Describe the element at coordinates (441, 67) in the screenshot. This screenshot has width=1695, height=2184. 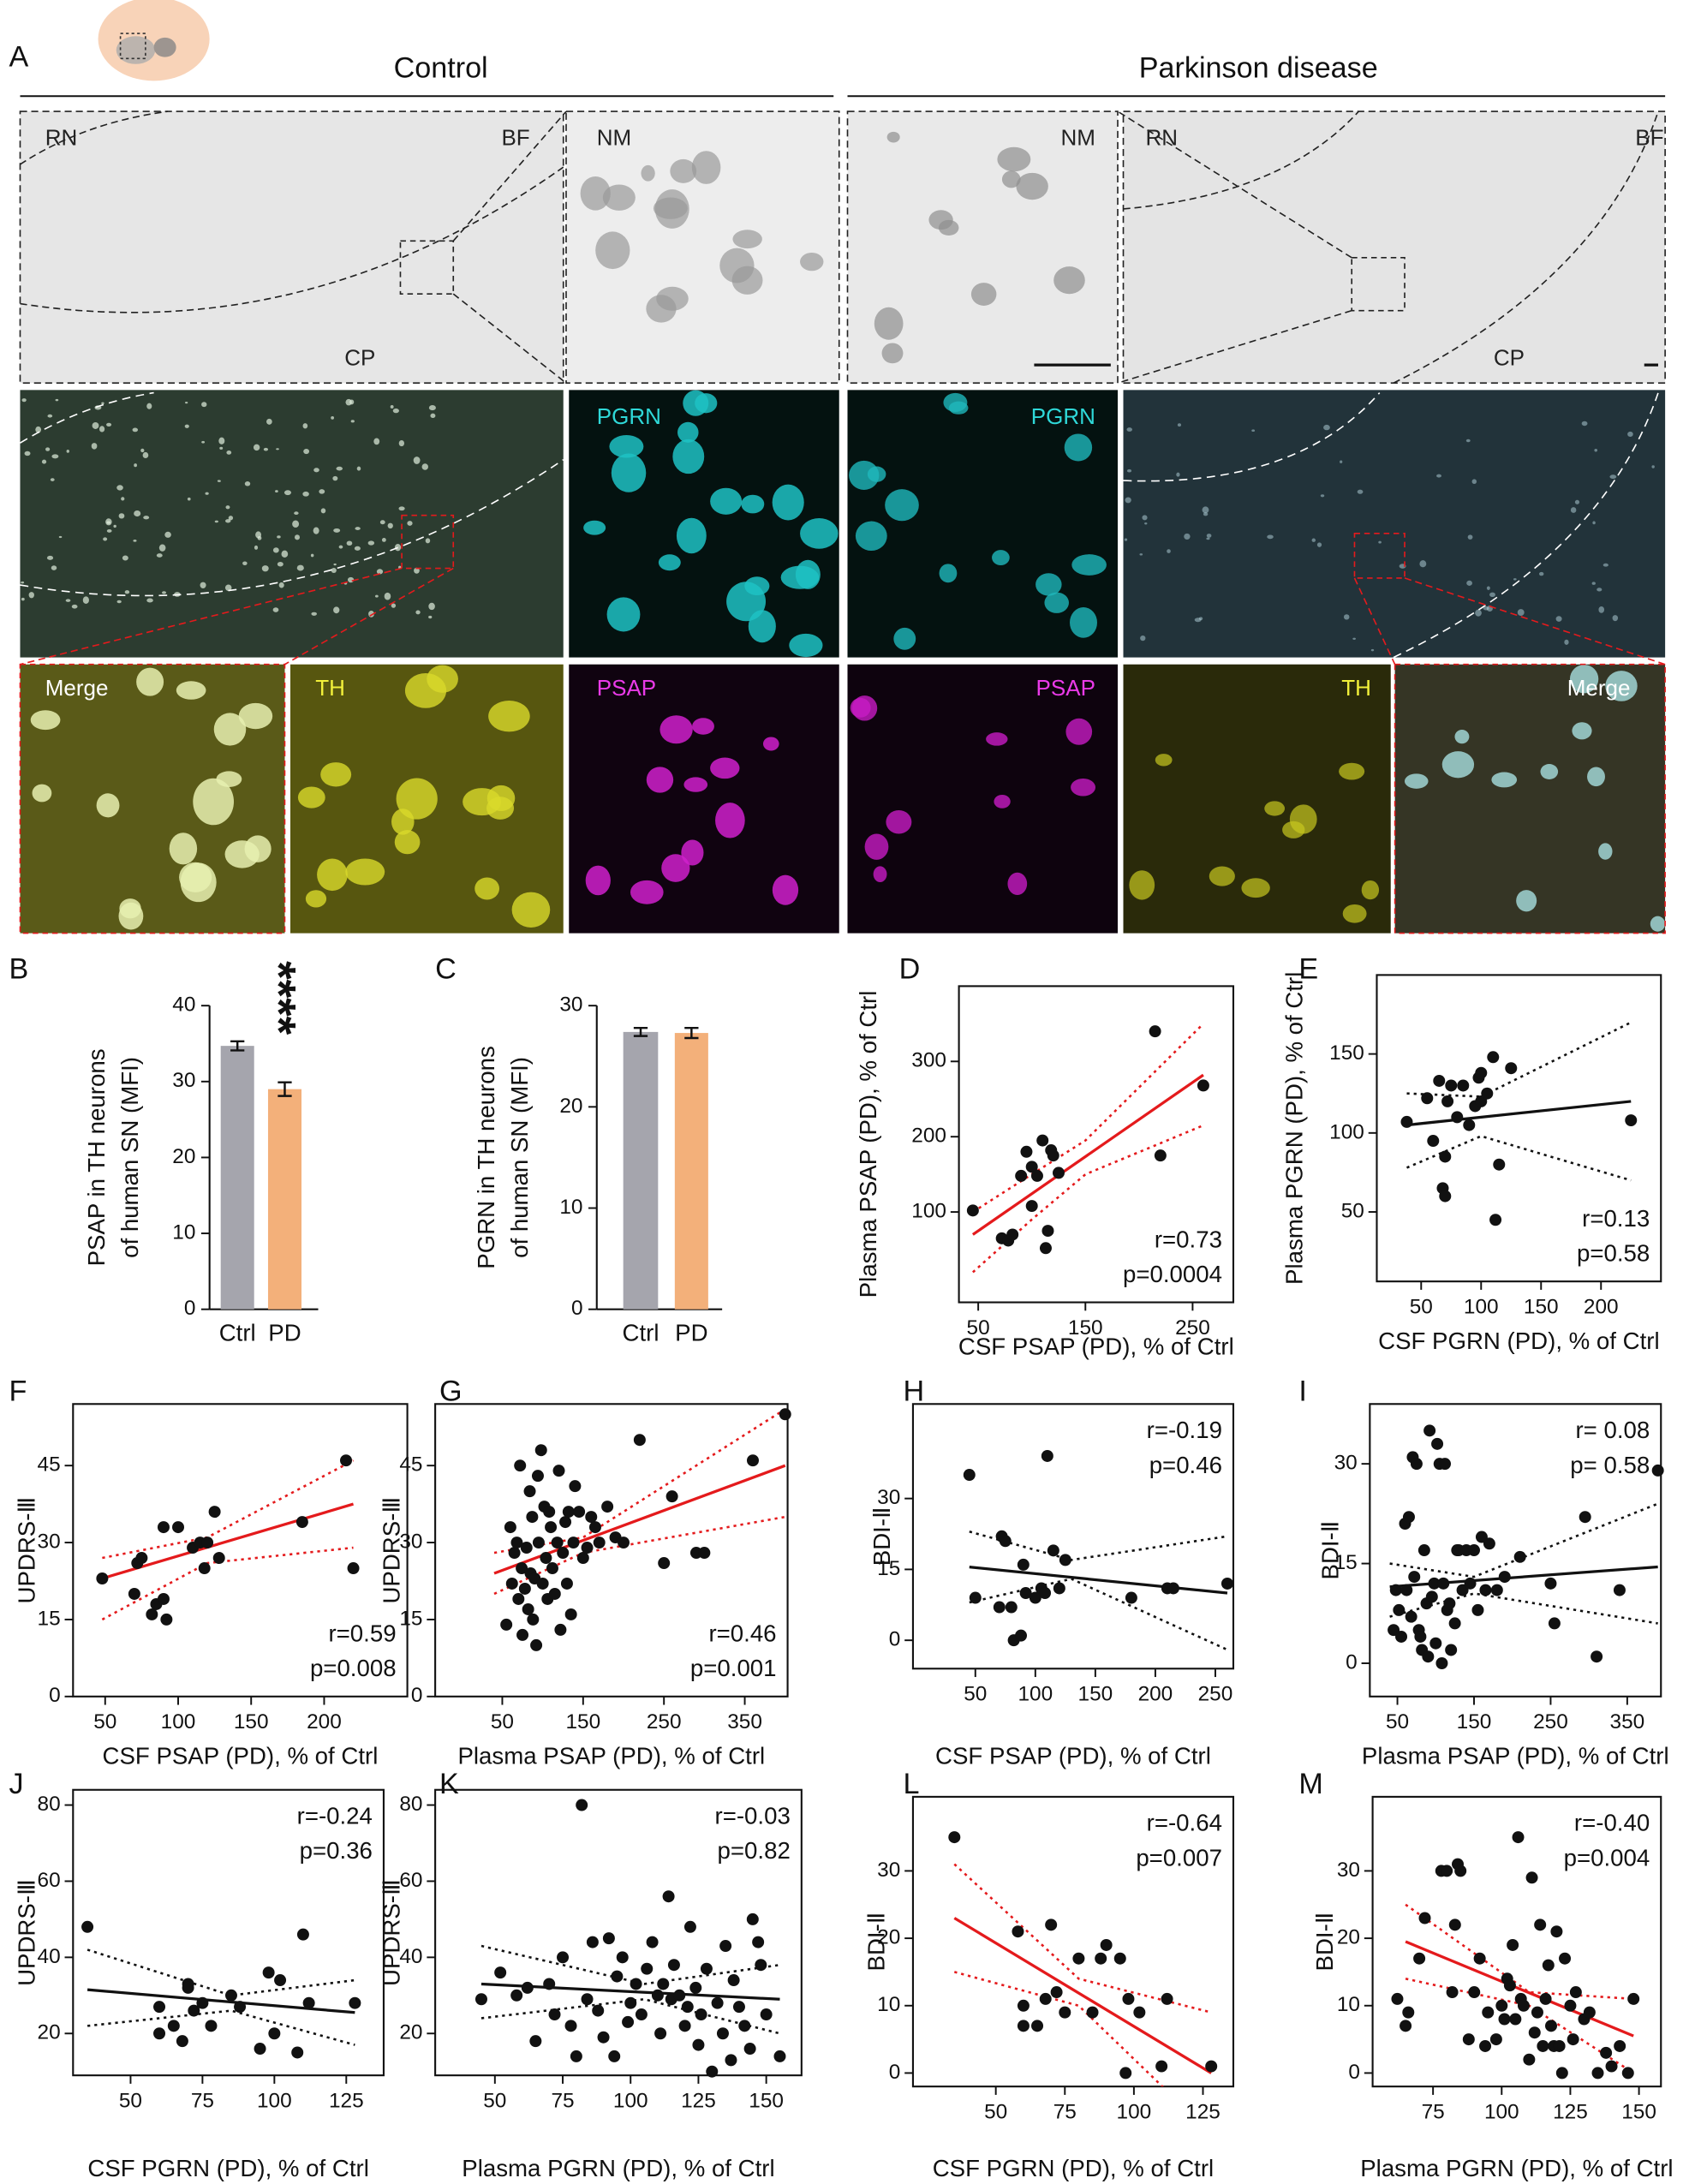
I see `group-title: Control` at that location.